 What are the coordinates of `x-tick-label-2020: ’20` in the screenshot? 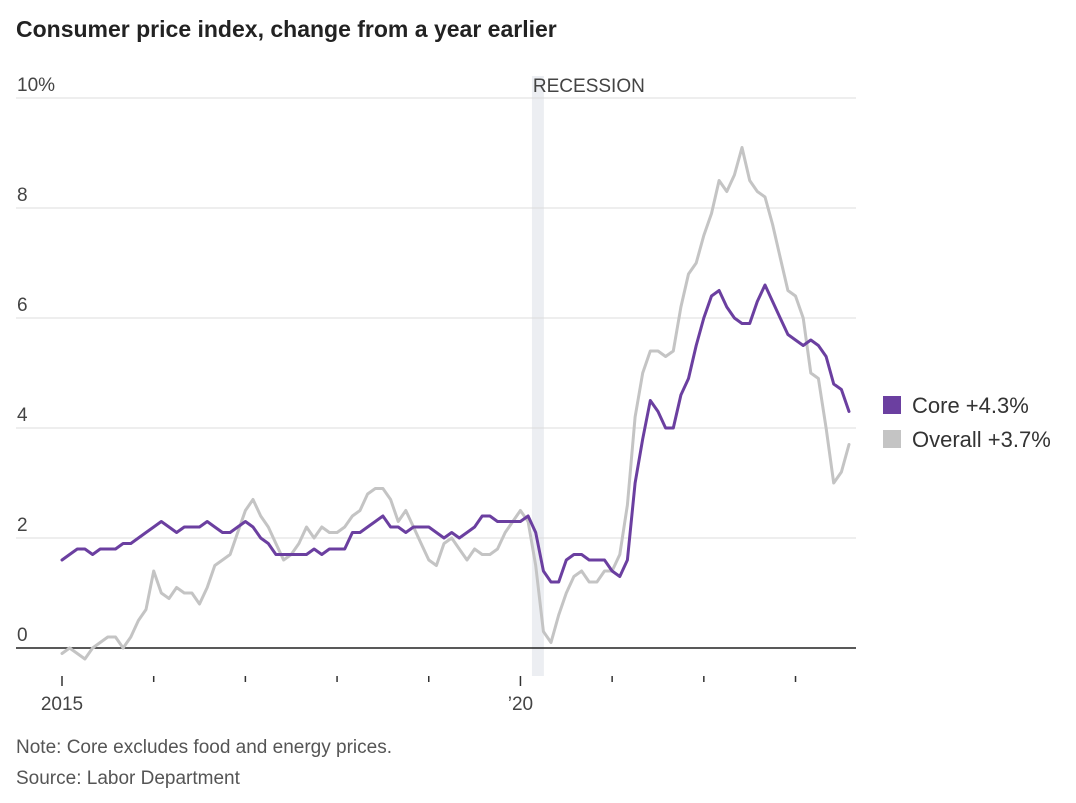 It's located at (520, 704).